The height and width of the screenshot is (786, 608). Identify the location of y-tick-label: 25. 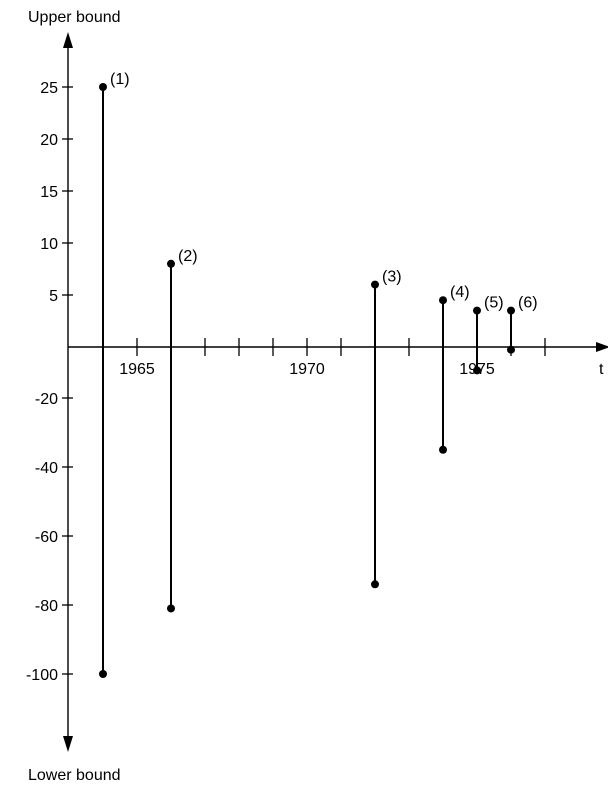
(49, 88).